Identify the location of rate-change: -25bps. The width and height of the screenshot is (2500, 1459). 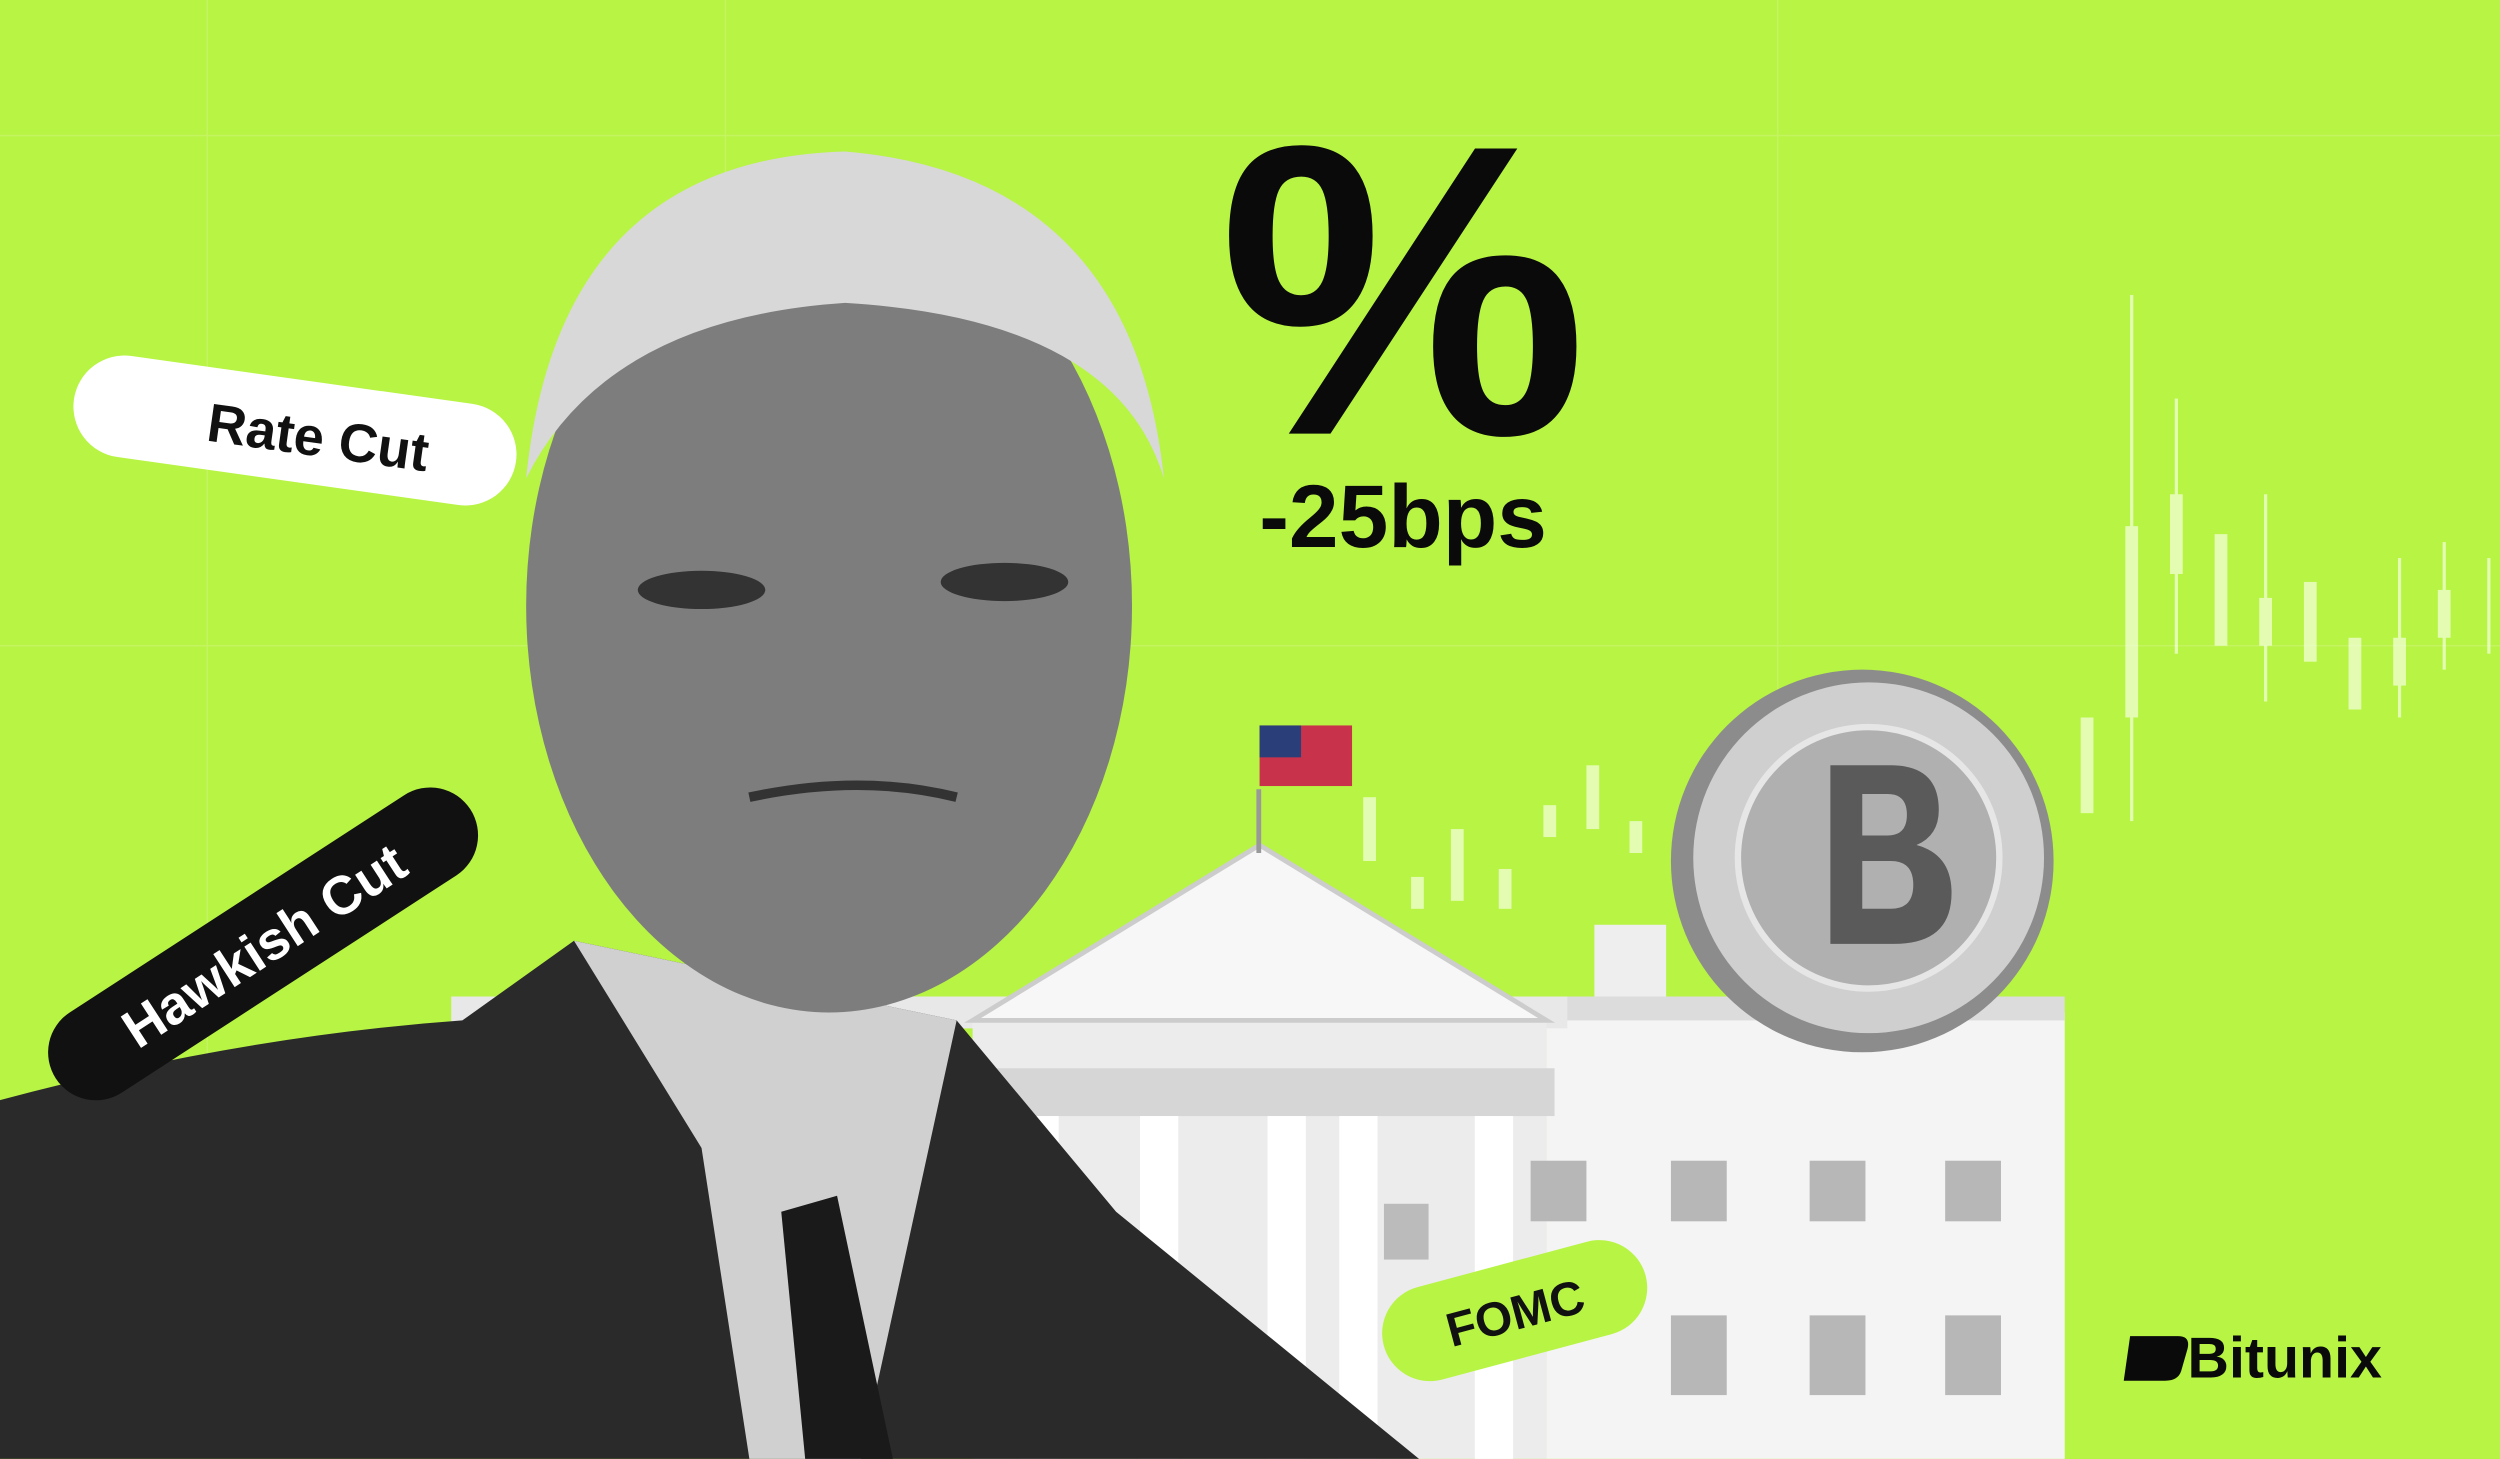
(1403, 516).